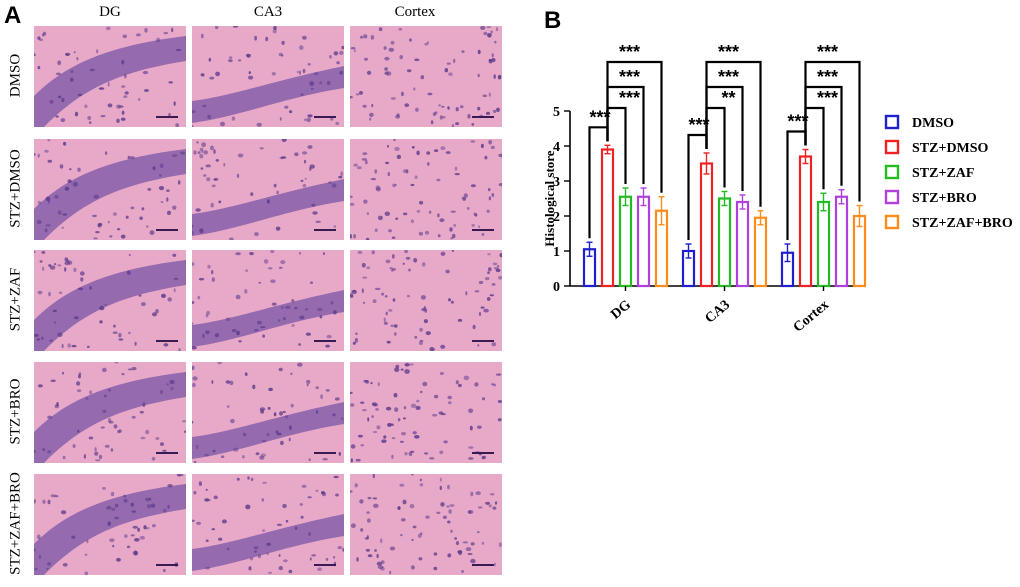  I want to click on y-tick-label: 1, so click(556, 252).